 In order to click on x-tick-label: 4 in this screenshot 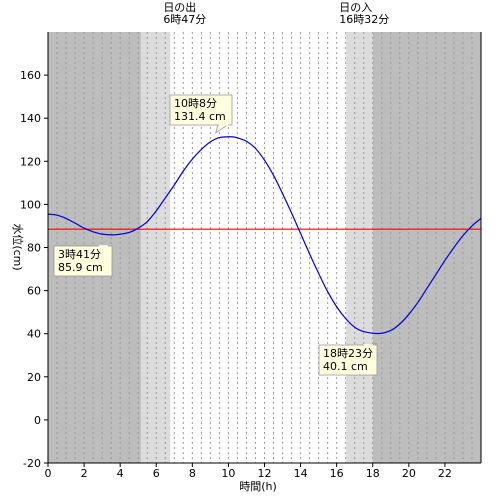, I will do `click(120, 473)`.